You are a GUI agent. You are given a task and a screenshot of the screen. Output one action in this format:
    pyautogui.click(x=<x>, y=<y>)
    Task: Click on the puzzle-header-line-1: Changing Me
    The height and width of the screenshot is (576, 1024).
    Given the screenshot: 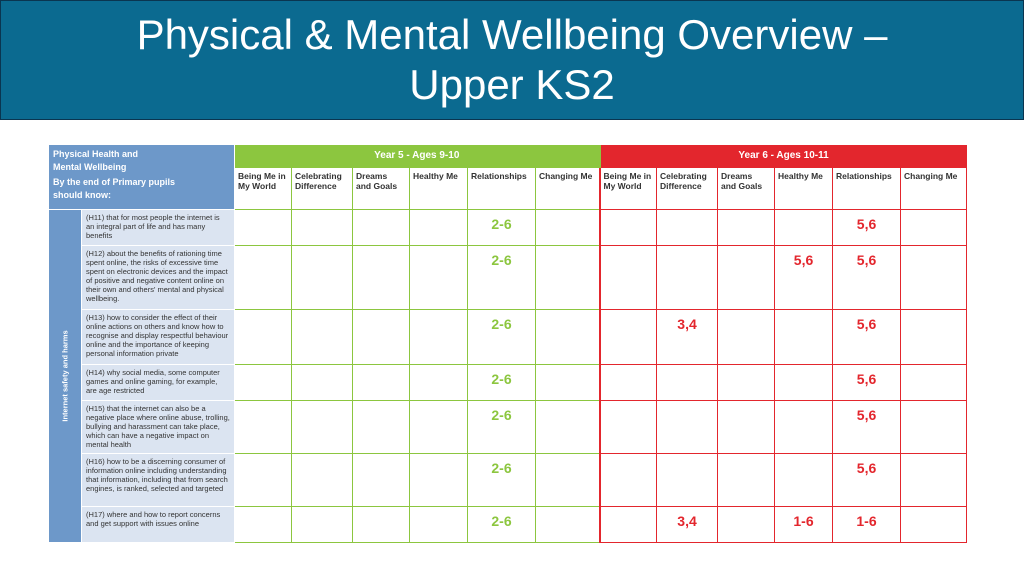 What is the action you would take?
    pyautogui.click(x=566, y=176)
    